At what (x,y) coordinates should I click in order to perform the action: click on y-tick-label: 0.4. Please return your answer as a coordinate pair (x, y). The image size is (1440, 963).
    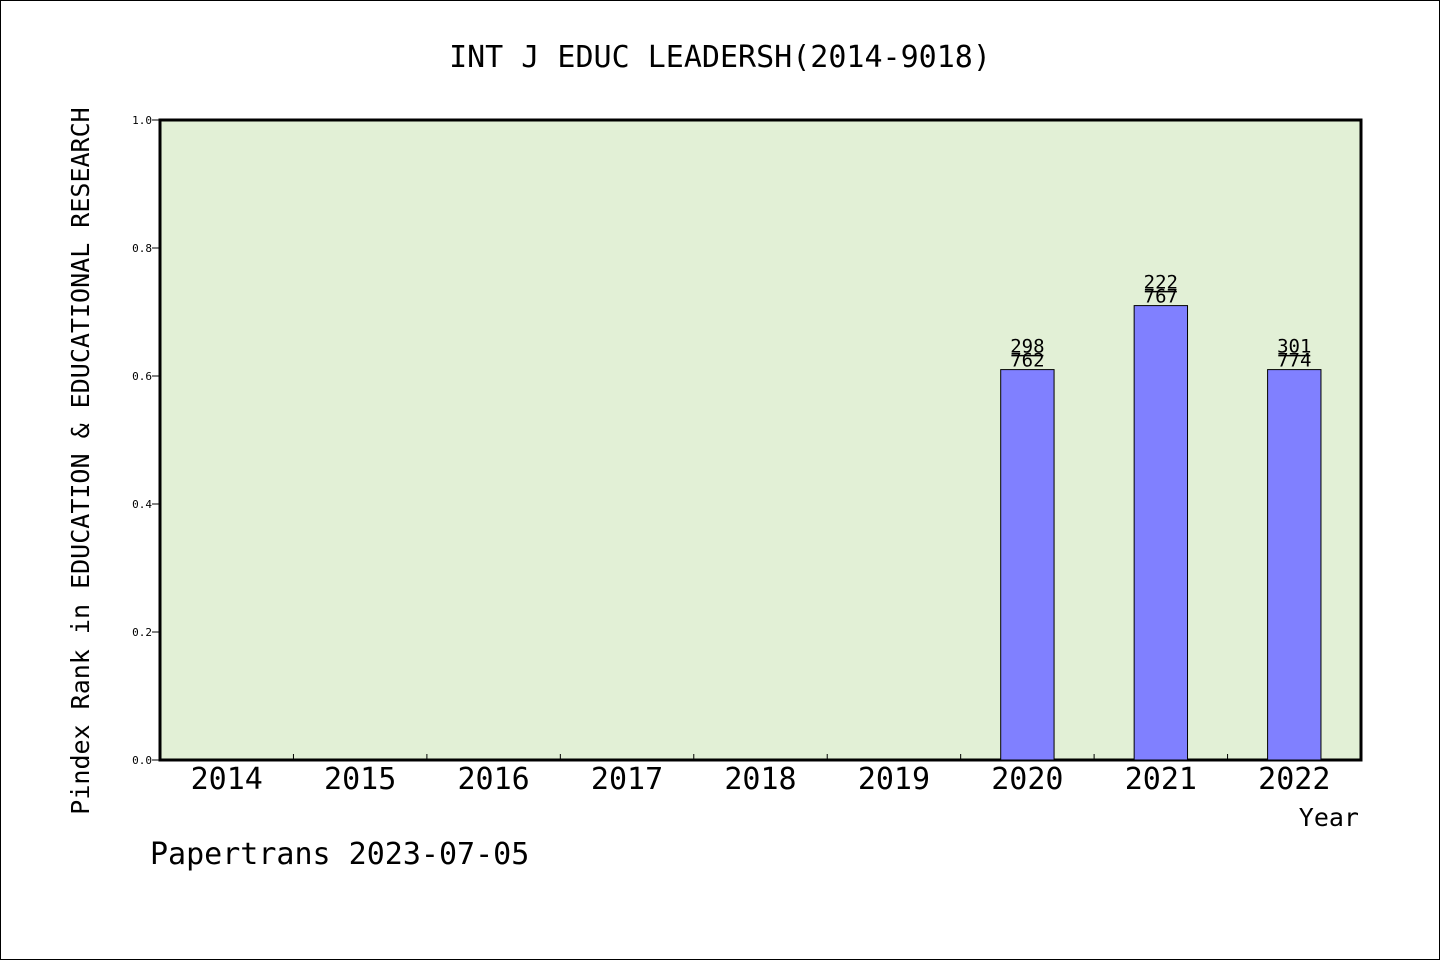
    Looking at the image, I should click on (142, 504).